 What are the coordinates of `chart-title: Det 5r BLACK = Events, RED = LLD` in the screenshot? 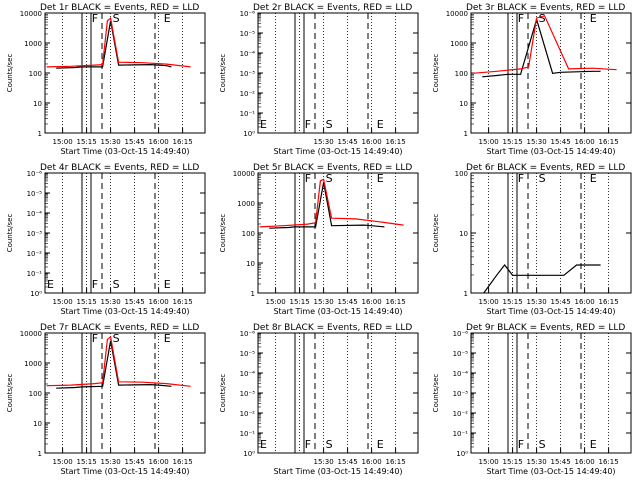 It's located at (332, 168).